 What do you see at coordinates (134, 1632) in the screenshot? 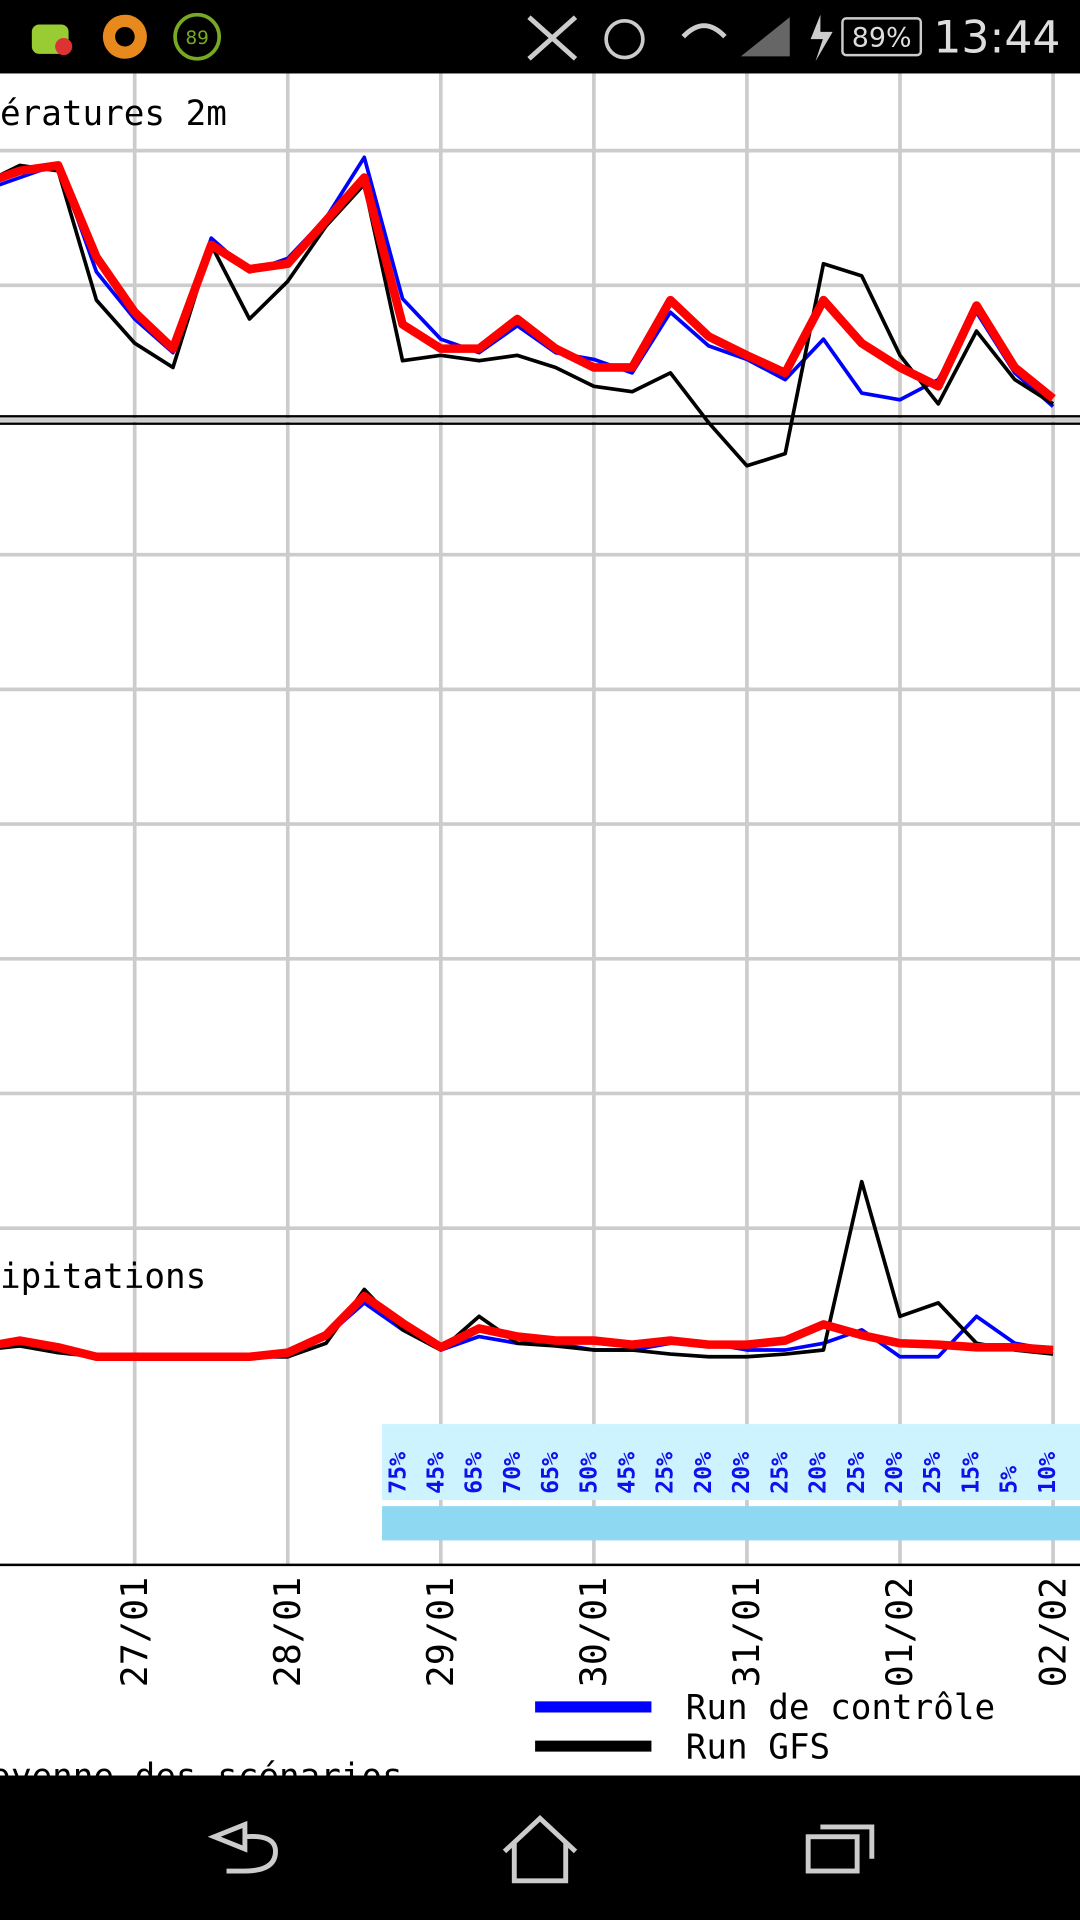
I see `x-tick-label: 27/01` at bounding box center [134, 1632].